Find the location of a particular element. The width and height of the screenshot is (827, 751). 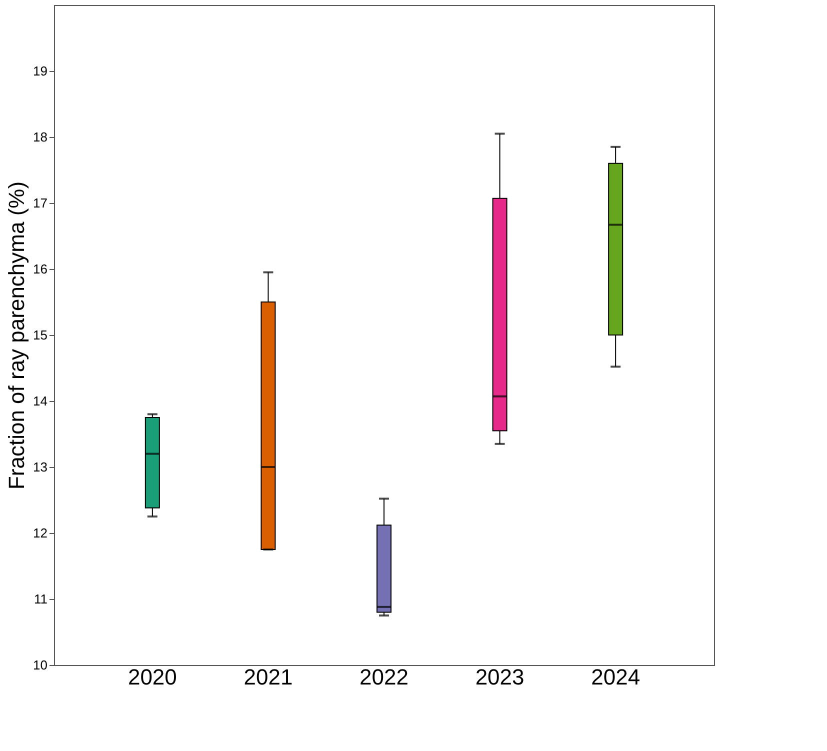

y-tick-label: 18 is located at coordinates (40, 137).